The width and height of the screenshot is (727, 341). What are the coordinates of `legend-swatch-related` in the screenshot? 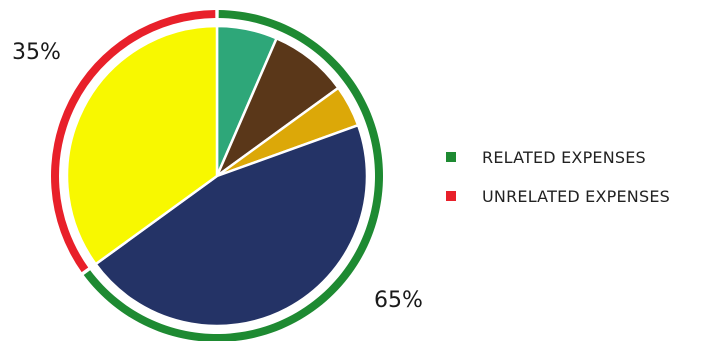 It's located at (451, 157).